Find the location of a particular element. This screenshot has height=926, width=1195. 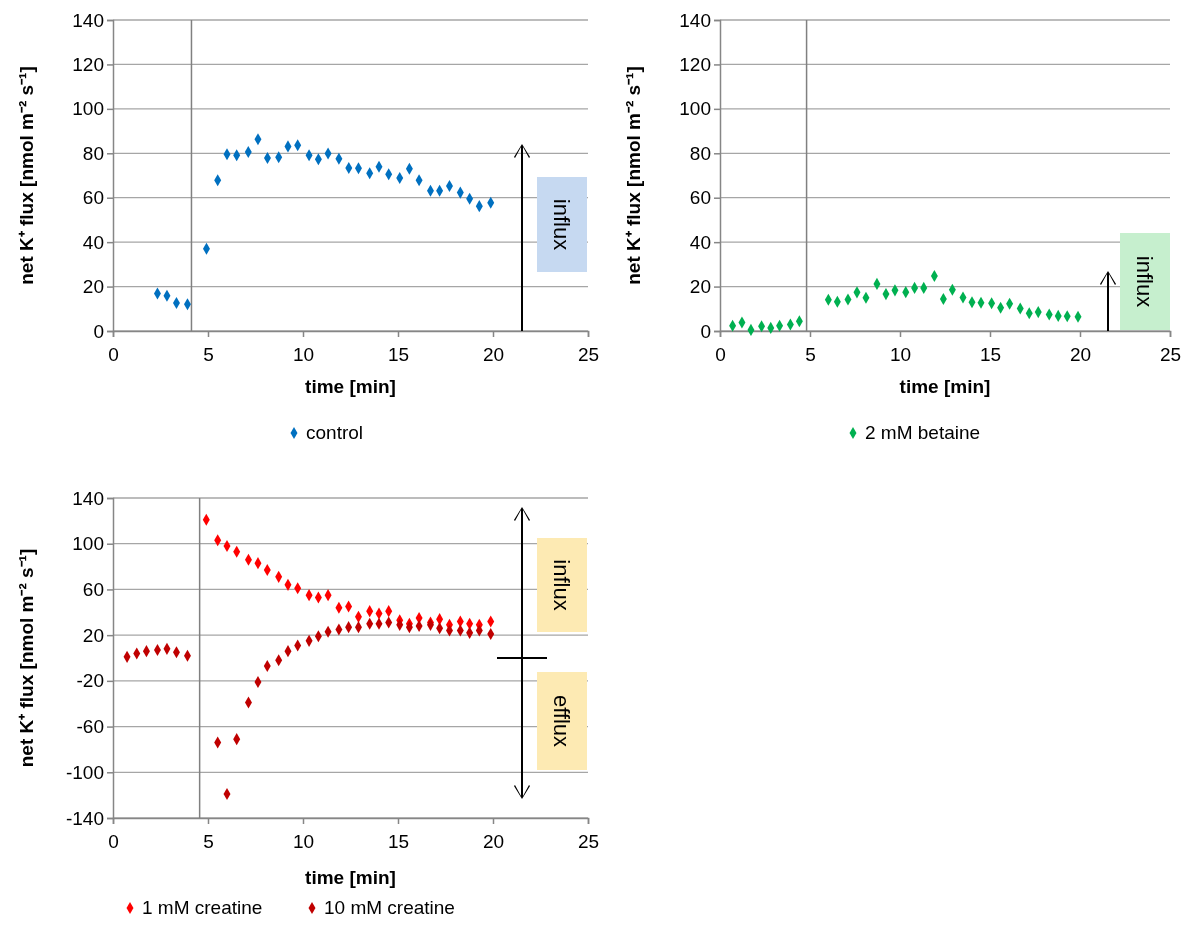

y-tick-label: -100 is located at coordinates (84, 772).